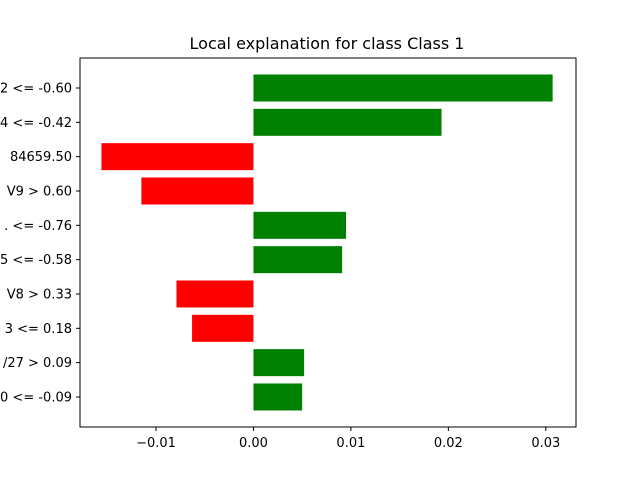 This screenshot has height=484, width=640. Describe the element at coordinates (41, 157) in the screenshot. I see `y-tick-label-2: 84659.50` at that location.